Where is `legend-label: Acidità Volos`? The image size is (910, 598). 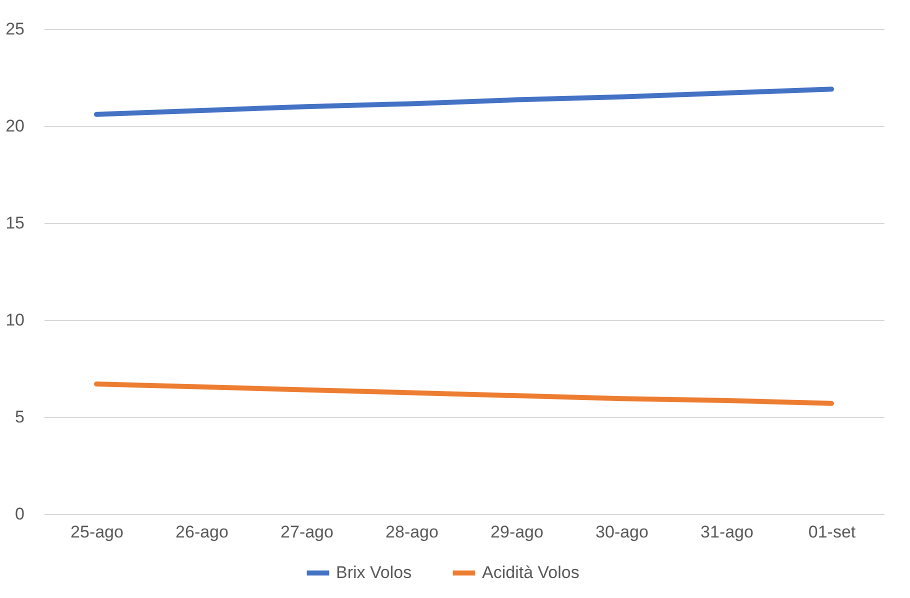 legend-label: Acidità Volos is located at coordinates (531, 572).